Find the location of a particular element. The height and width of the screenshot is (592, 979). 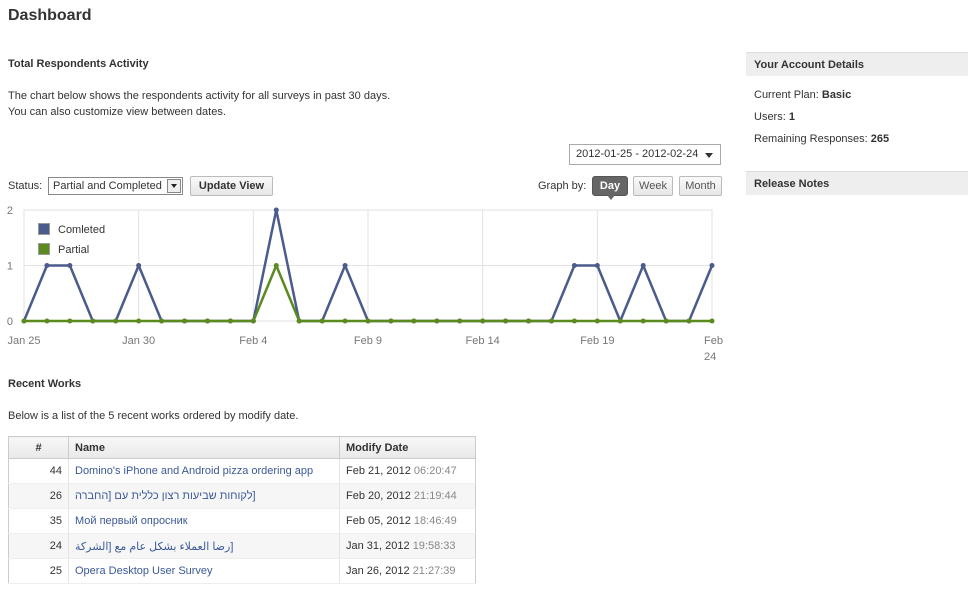

x-tick-label: Feb is located at coordinates (713, 341).